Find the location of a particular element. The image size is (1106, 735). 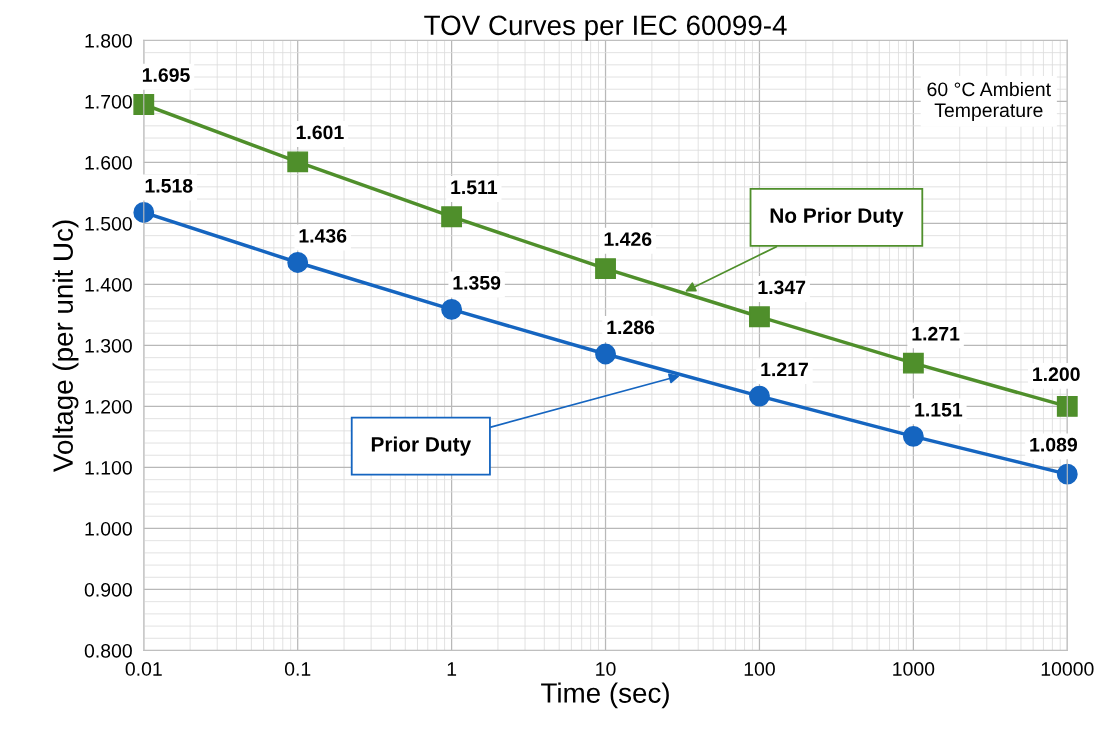

data-label: 1.695 is located at coordinates (166, 75).